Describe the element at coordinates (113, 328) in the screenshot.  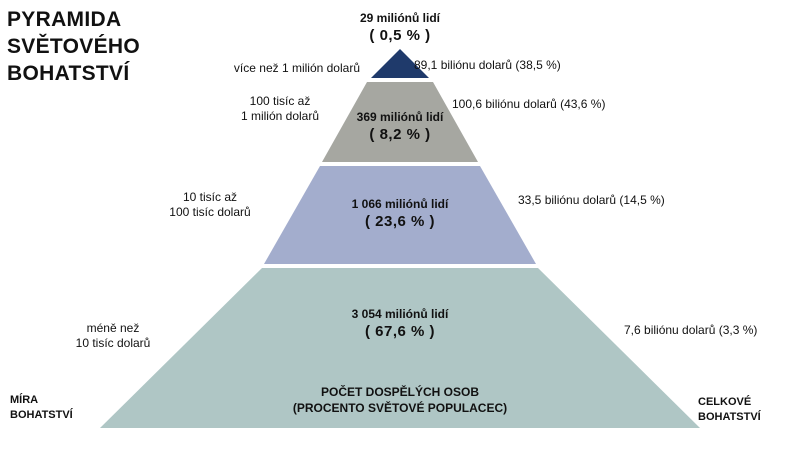
I see `tier-4-range-line-1: méně než` at that location.